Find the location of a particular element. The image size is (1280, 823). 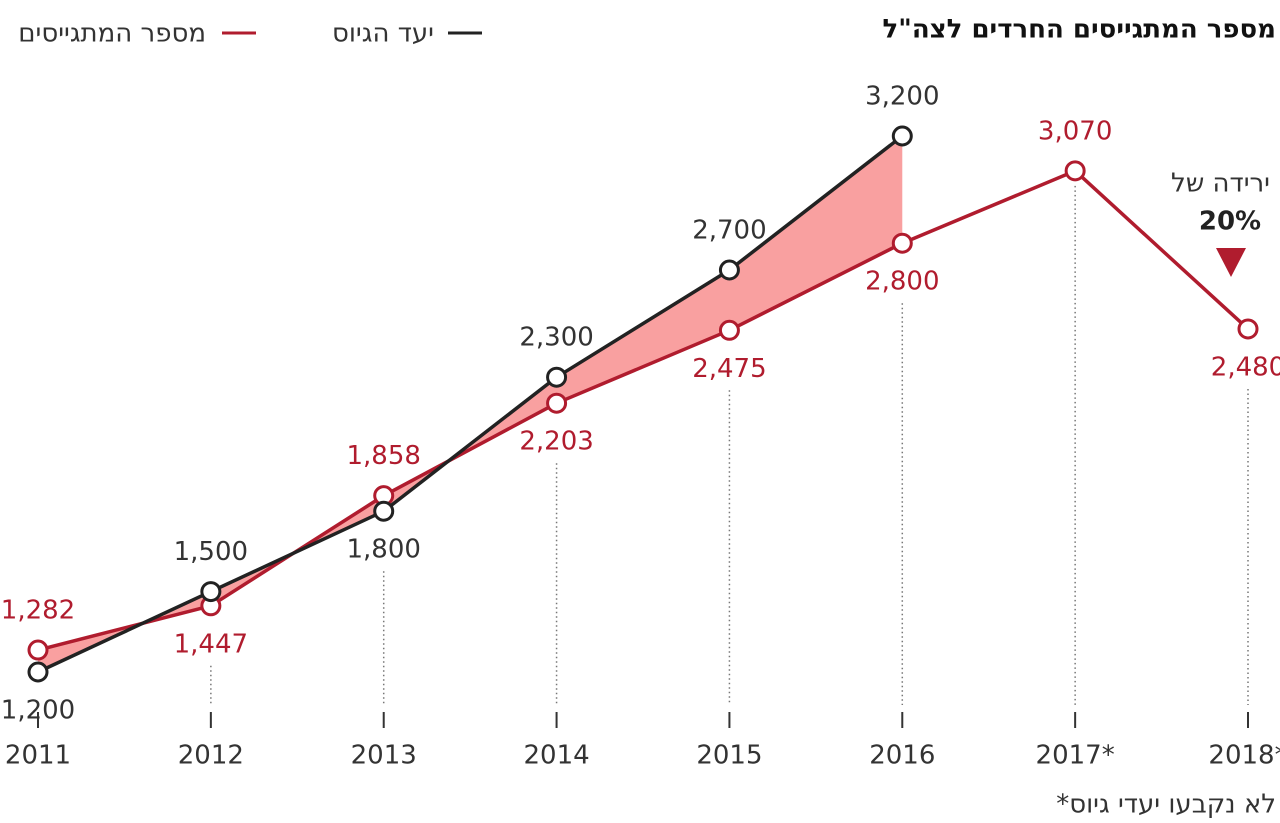

x-tick-label: 2016 is located at coordinates (902, 756).